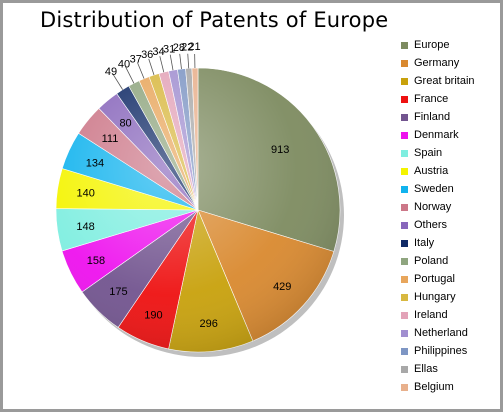  What do you see at coordinates (147, 55) in the screenshot?
I see `data-label-hungary: 36` at bounding box center [147, 55].